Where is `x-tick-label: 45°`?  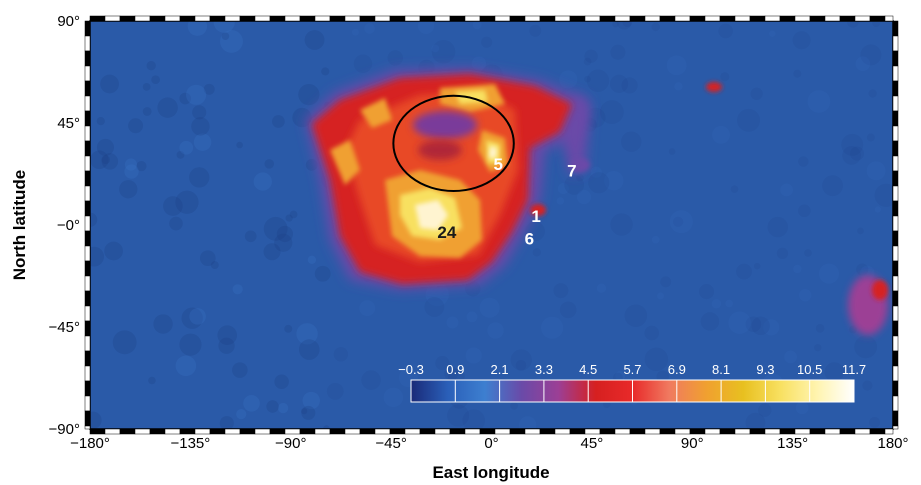
x-tick-label: 45° is located at coordinates (592, 443).